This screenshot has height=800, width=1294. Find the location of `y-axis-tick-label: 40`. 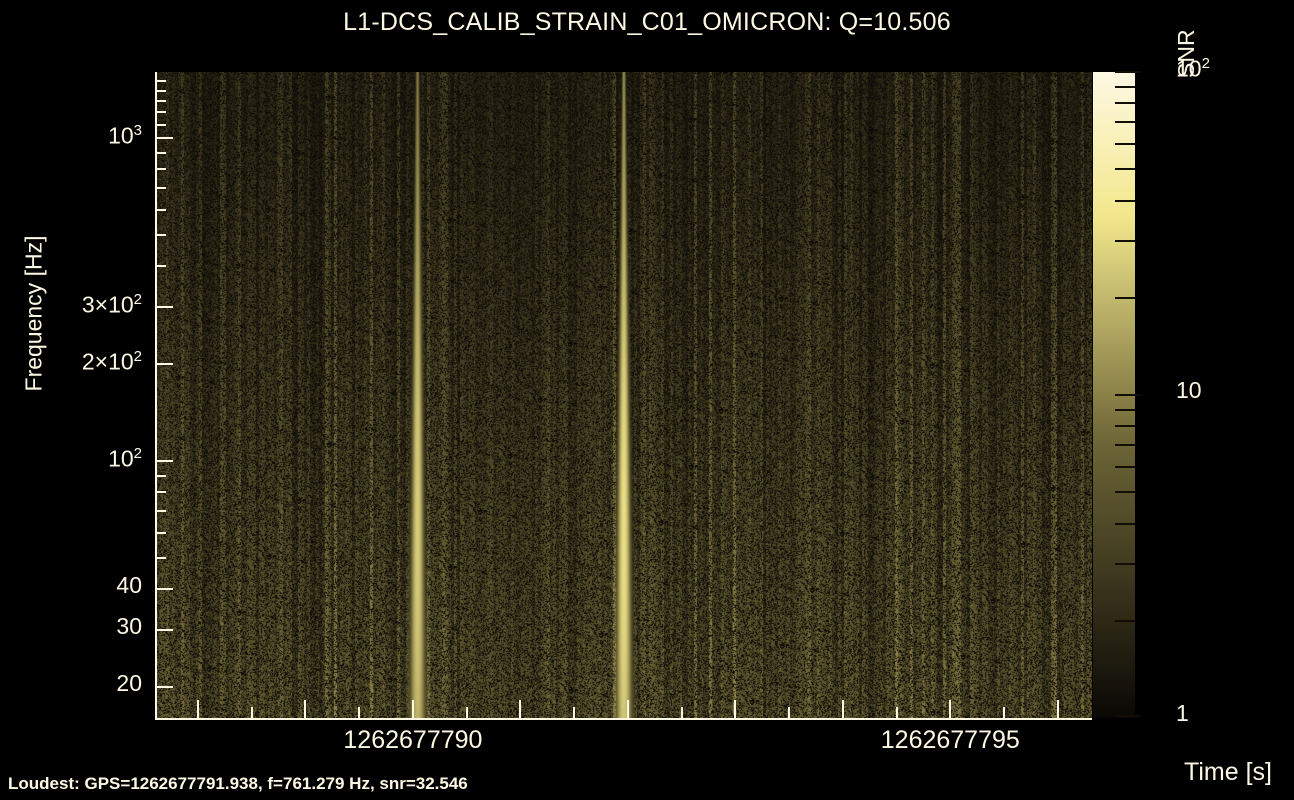

y-axis-tick-label: 40 is located at coordinates (129, 585).